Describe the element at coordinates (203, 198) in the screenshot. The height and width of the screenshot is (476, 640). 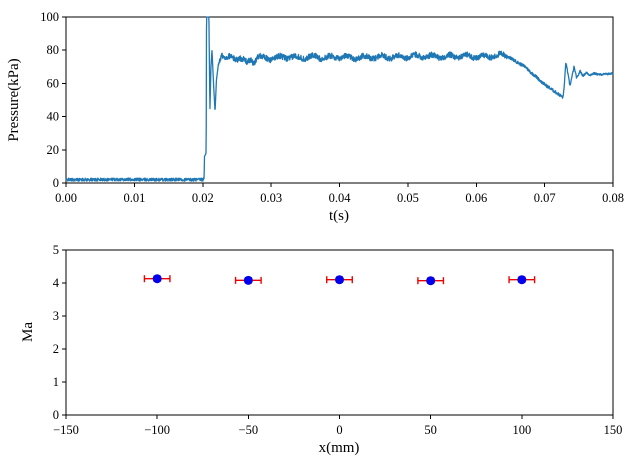
I see `x-tick-label: 0.02` at that location.